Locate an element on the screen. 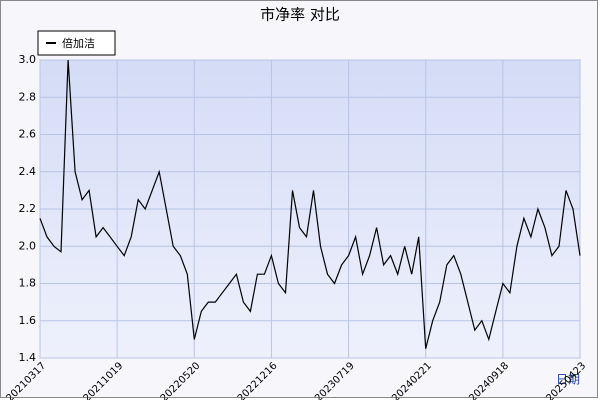 The height and width of the screenshot is (400, 600). y-tick-label: 2.4 is located at coordinates (28, 171).